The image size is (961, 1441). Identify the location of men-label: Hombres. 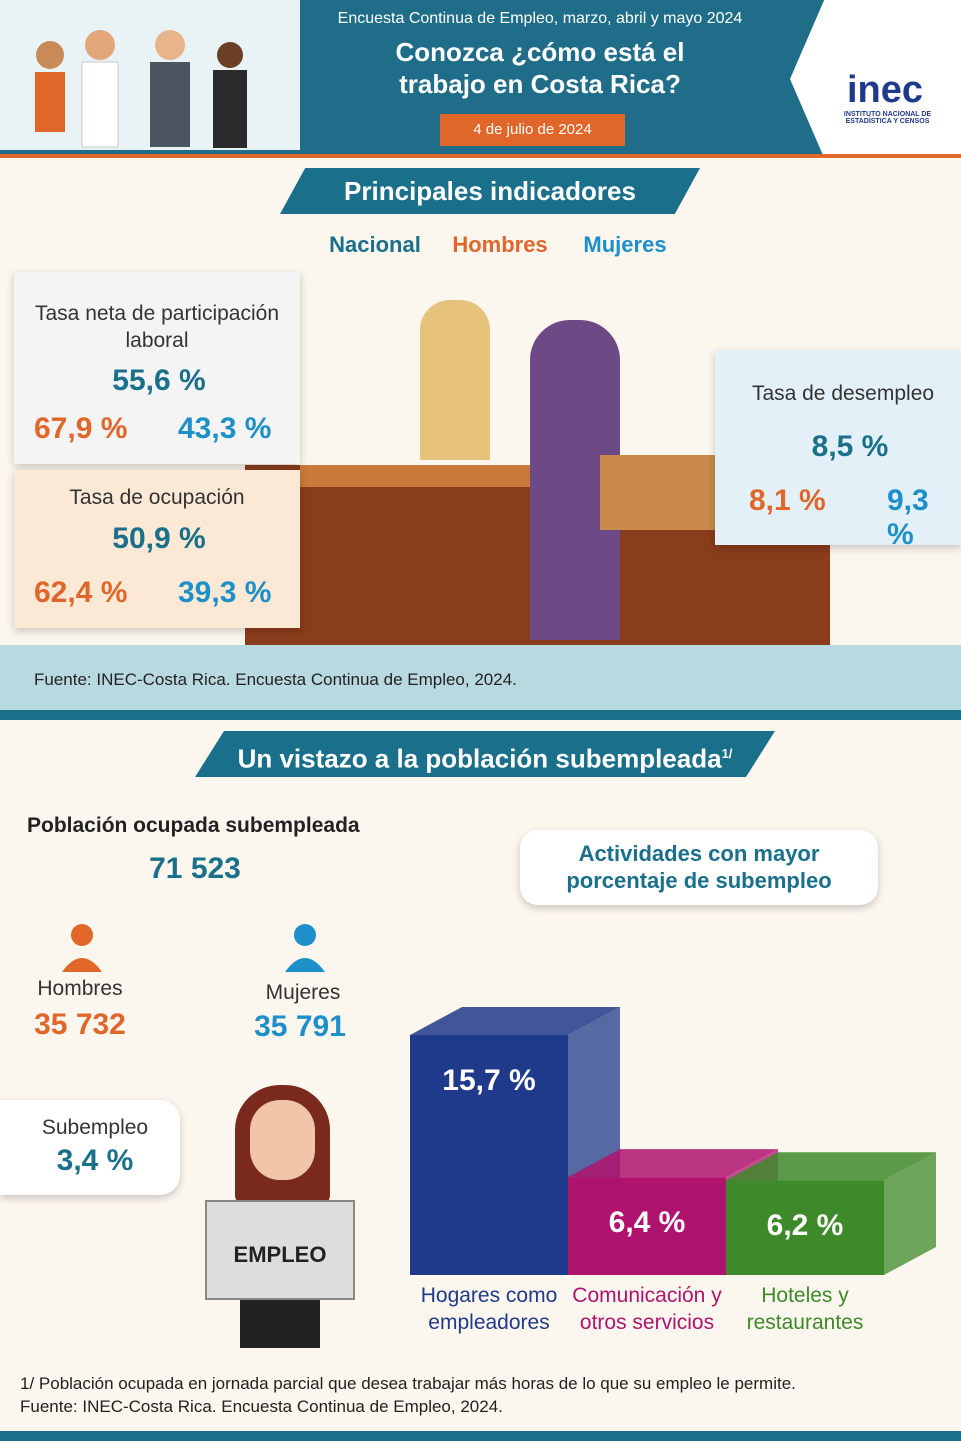
(80, 988).